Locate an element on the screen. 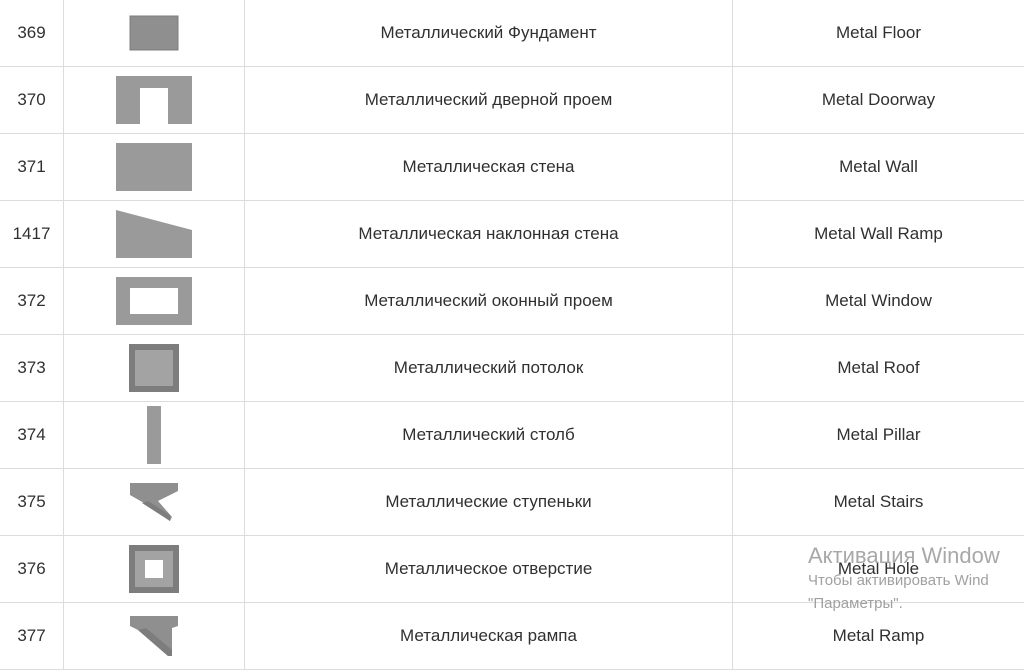 The width and height of the screenshot is (1024, 670). item-name-en: Metal Roof is located at coordinates (878, 368).